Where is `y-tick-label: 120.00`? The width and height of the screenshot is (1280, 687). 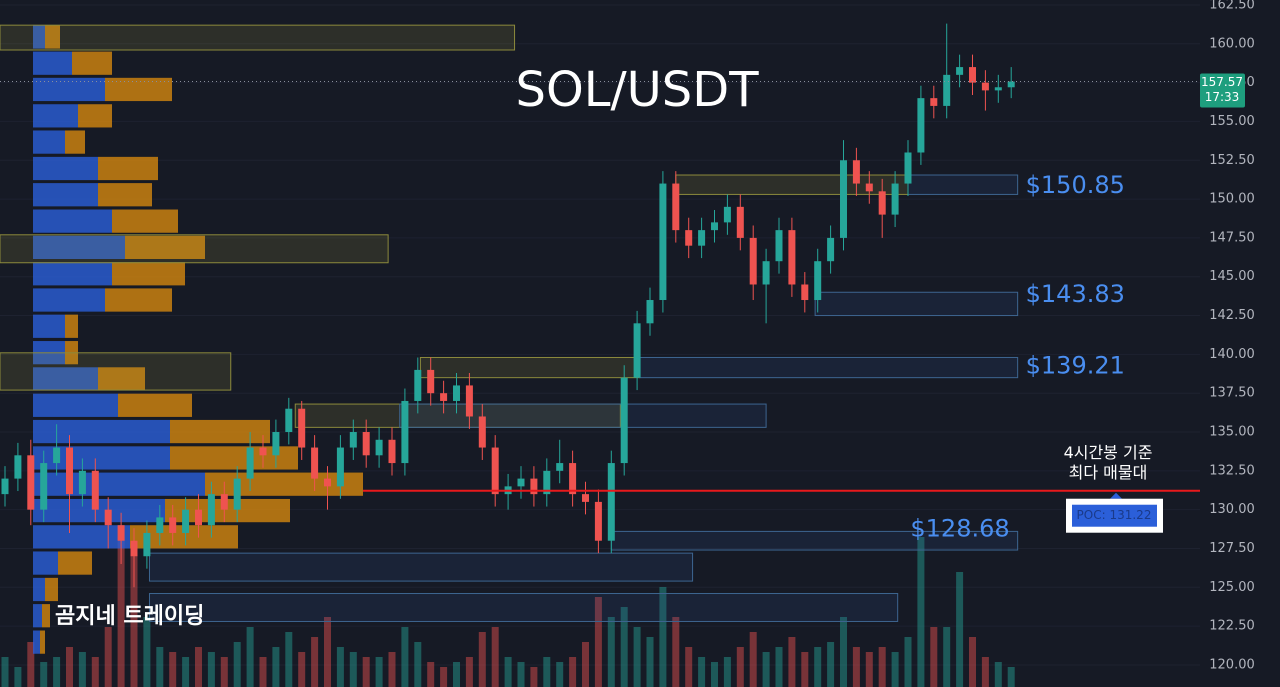 y-tick-label: 120.00 is located at coordinates (1232, 664).